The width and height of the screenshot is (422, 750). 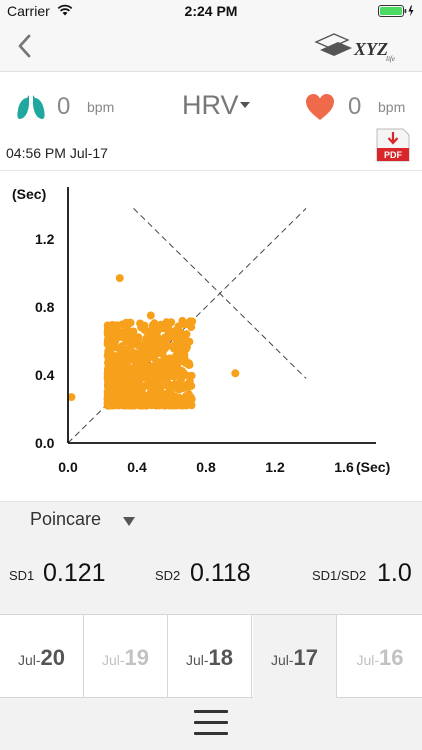 What do you see at coordinates (31, 107) in the screenshot?
I see `lungs-icon` at bounding box center [31, 107].